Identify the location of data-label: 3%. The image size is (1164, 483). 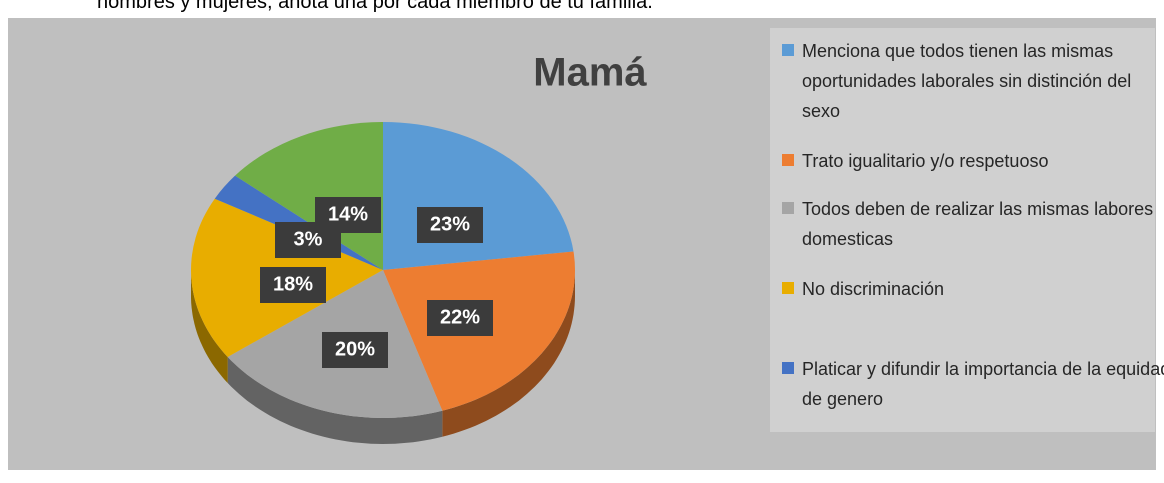
(308, 239).